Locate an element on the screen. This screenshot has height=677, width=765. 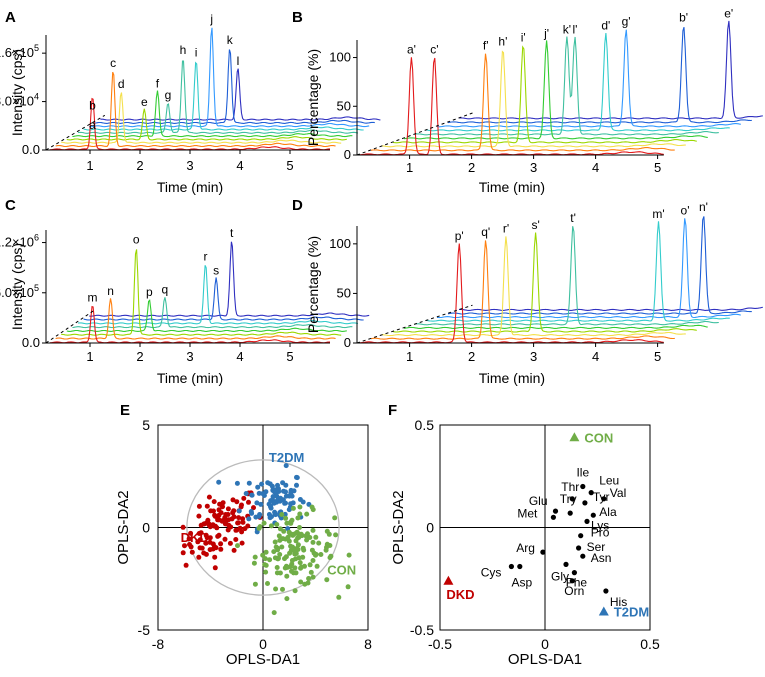
y-tick-label: 100 is located at coordinates (340, 57).